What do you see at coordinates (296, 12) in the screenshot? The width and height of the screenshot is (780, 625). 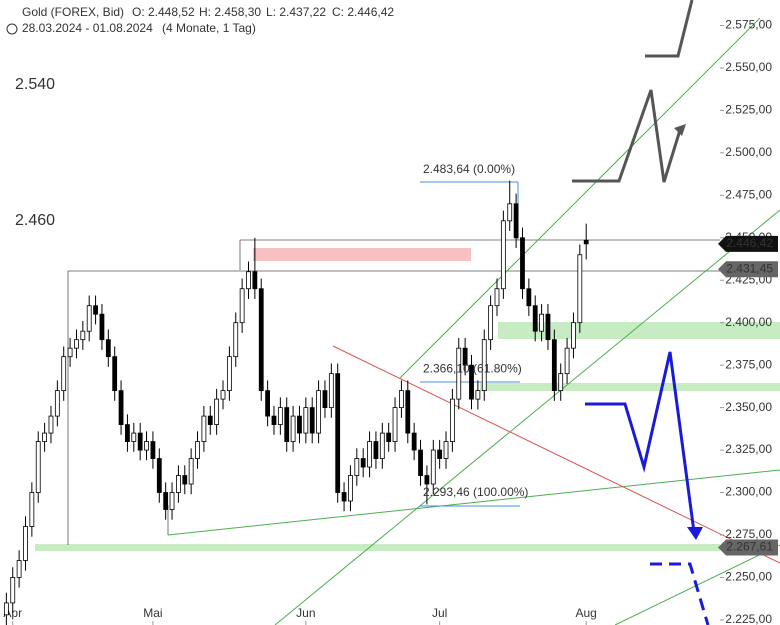 I see `ohlc-low: L: 2.437,22` at bounding box center [296, 12].